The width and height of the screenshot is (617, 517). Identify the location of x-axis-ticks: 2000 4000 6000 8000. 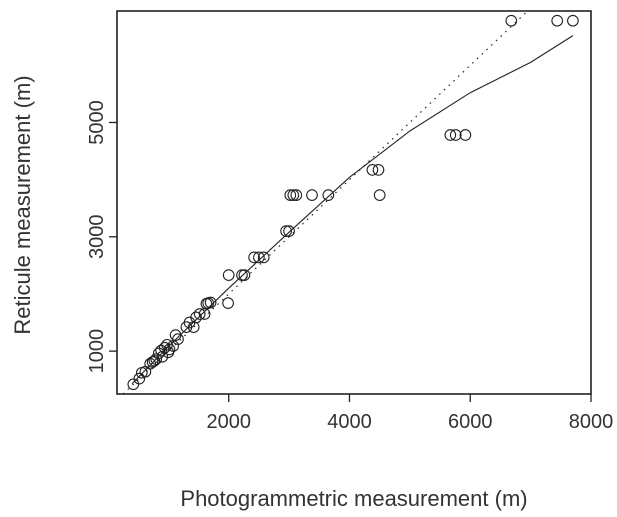
(409, 413).